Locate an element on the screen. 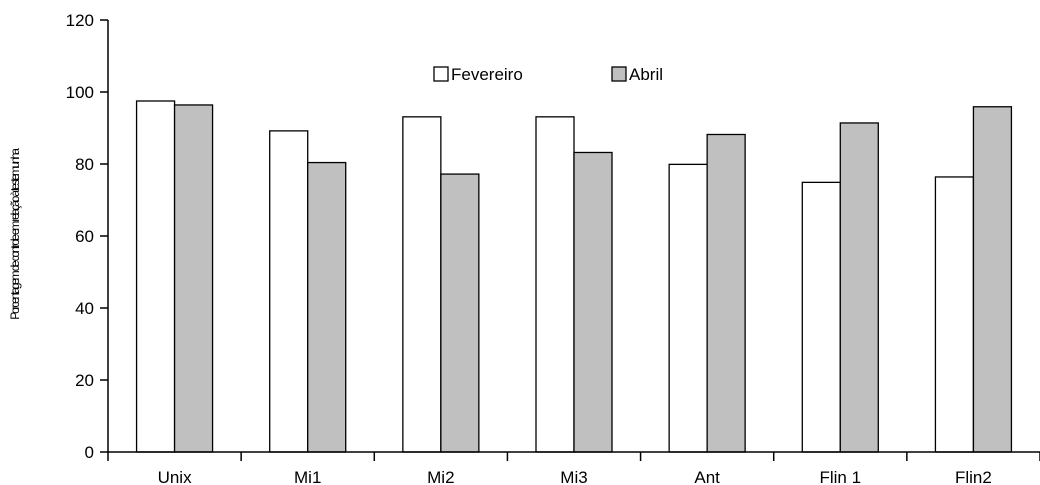 Image resolution: width=1040 pixels, height=485 pixels. bar-fevereiro-mi2 is located at coordinates (422, 284).